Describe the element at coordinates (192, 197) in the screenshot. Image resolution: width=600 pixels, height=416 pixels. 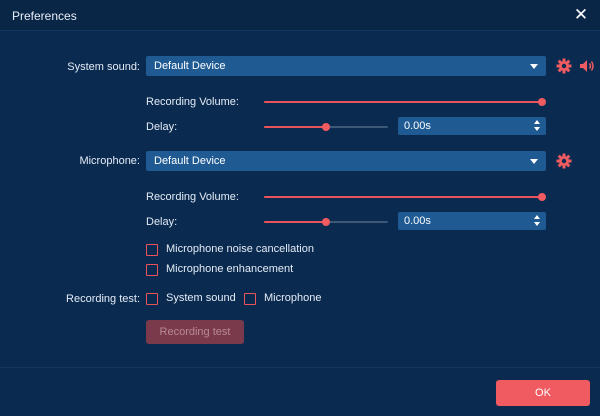
I see `mic-recording-volume-label: Recording Volume:` at that location.